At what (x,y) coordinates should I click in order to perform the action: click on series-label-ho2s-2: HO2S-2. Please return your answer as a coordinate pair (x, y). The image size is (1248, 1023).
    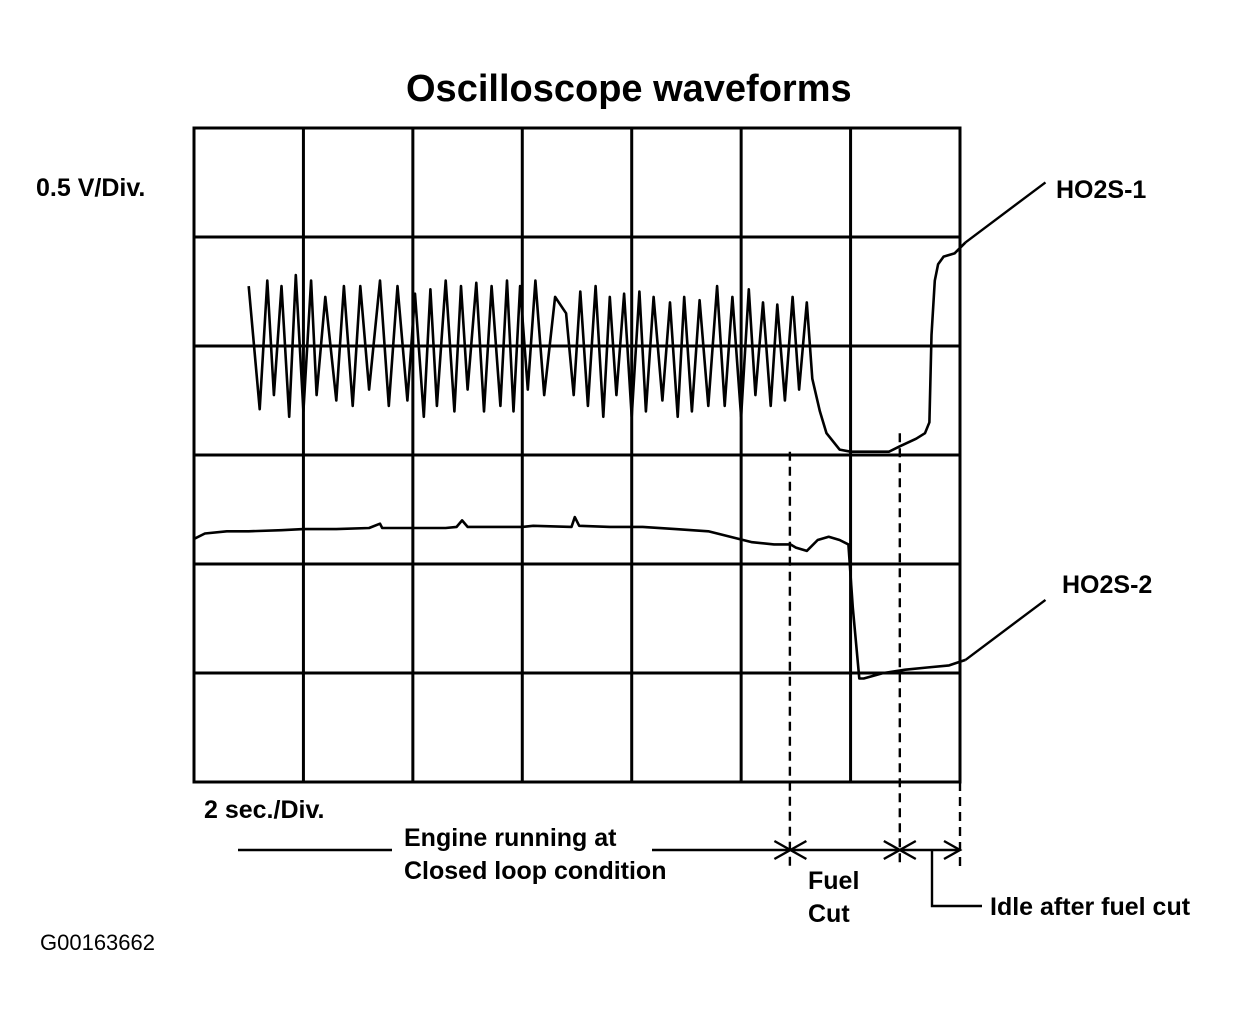
    Looking at the image, I should click on (1107, 585).